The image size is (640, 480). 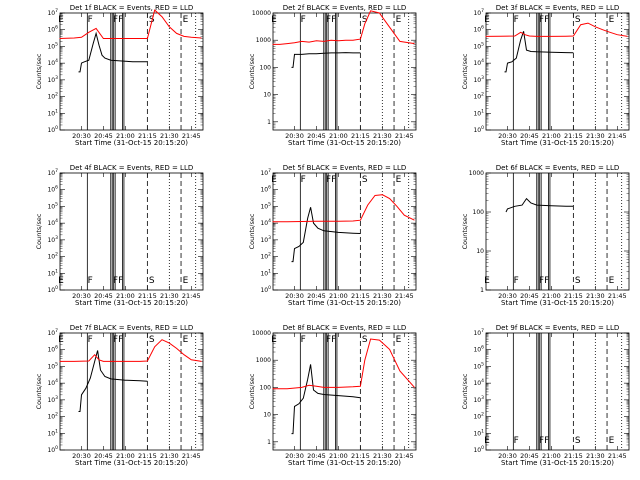 What do you see at coordinates (269, 442) in the screenshot?
I see `y-tick-label: 1` at bounding box center [269, 442].